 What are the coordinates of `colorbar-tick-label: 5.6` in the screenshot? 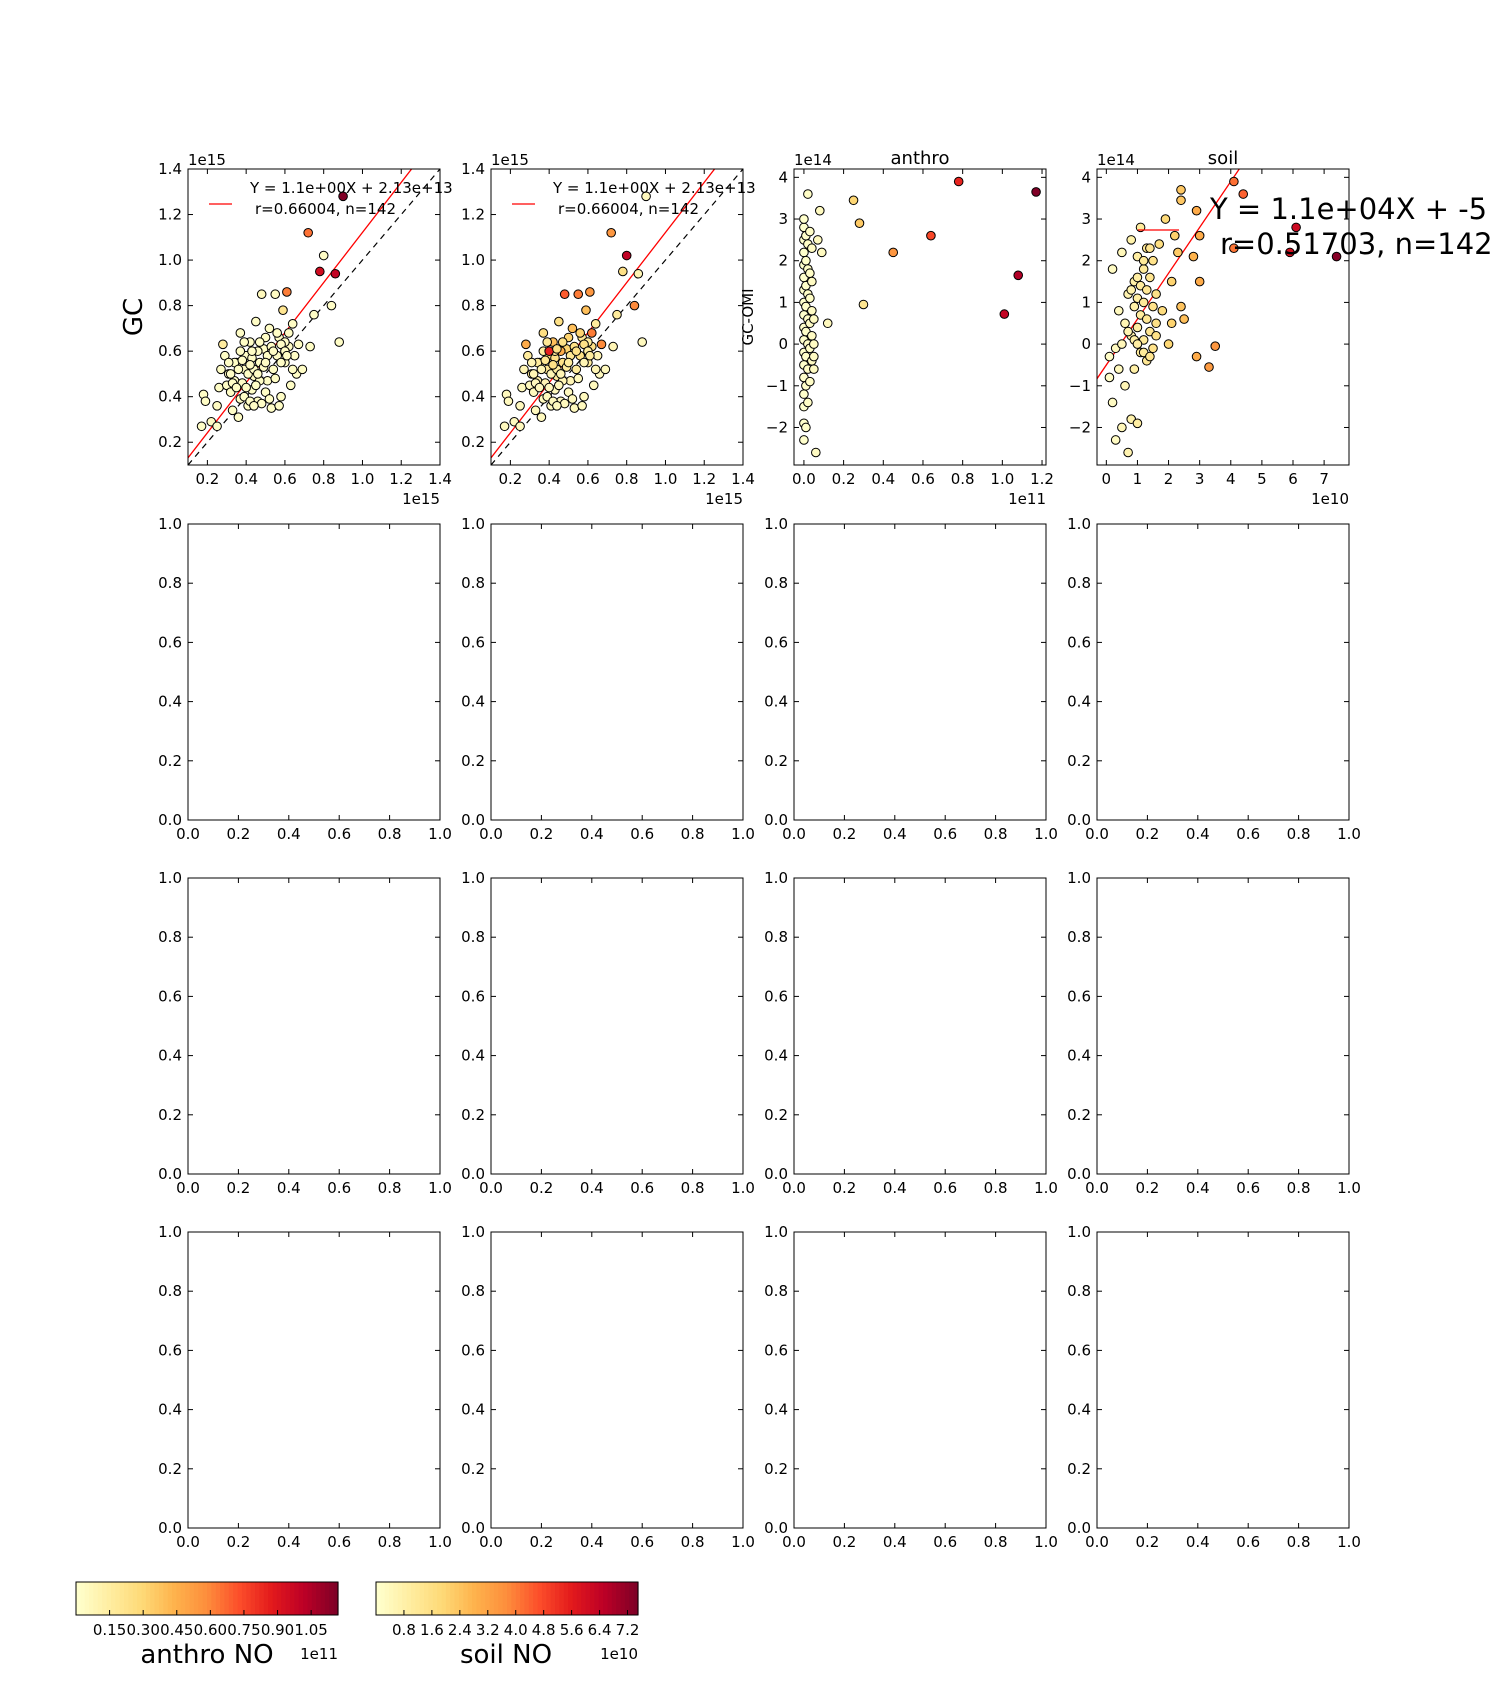 It's located at (572, 1630).